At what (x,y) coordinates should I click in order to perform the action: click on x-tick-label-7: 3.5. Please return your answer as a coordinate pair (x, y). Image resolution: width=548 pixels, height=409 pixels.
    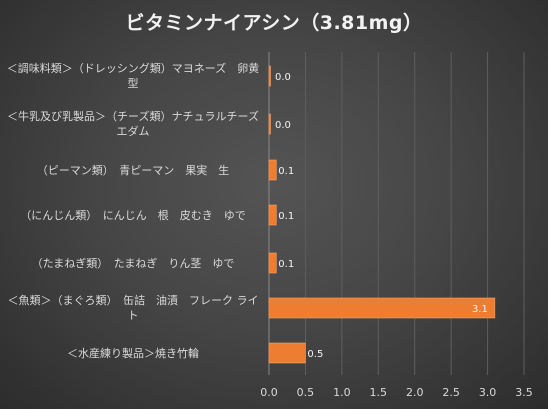
    Looking at the image, I should click on (524, 392).